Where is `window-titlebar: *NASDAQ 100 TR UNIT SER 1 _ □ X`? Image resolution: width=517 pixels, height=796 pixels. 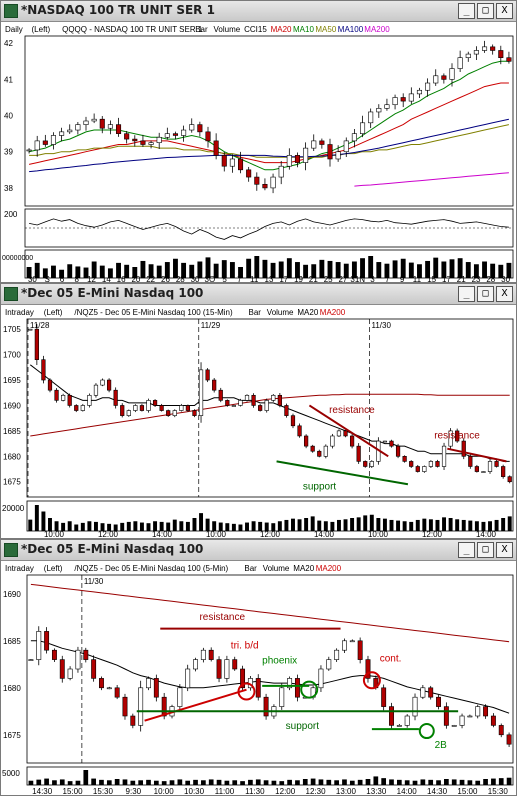 window-titlebar: *NASDAQ 100 TR UNIT SER 1 _ □ X is located at coordinates (258, 11).